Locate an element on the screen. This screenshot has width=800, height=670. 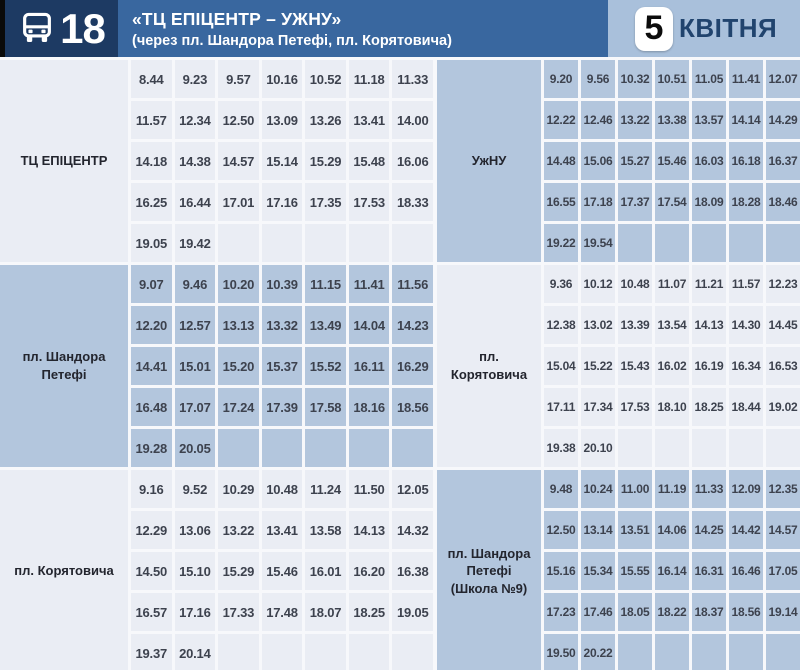
time-cell: 11.00 is located at coordinates (635, 489).